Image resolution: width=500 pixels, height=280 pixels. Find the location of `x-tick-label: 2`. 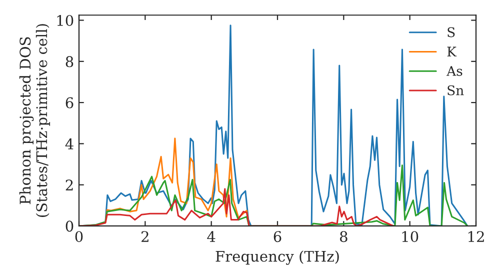

x-tick-label: 2 is located at coordinates (145, 236).